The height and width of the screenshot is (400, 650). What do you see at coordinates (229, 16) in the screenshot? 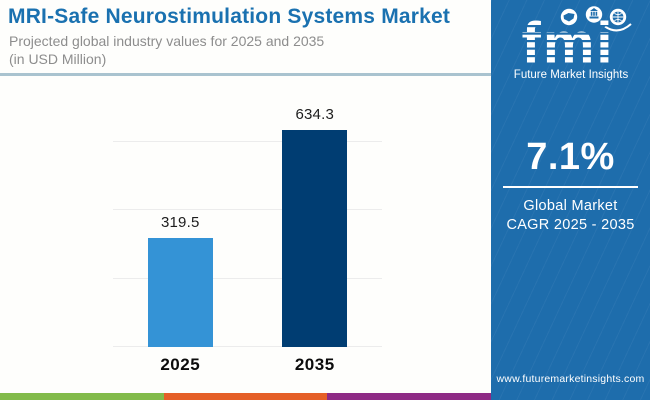
I see `page-title: MRI-Safe Neurostimulation Systems Market` at bounding box center [229, 16].